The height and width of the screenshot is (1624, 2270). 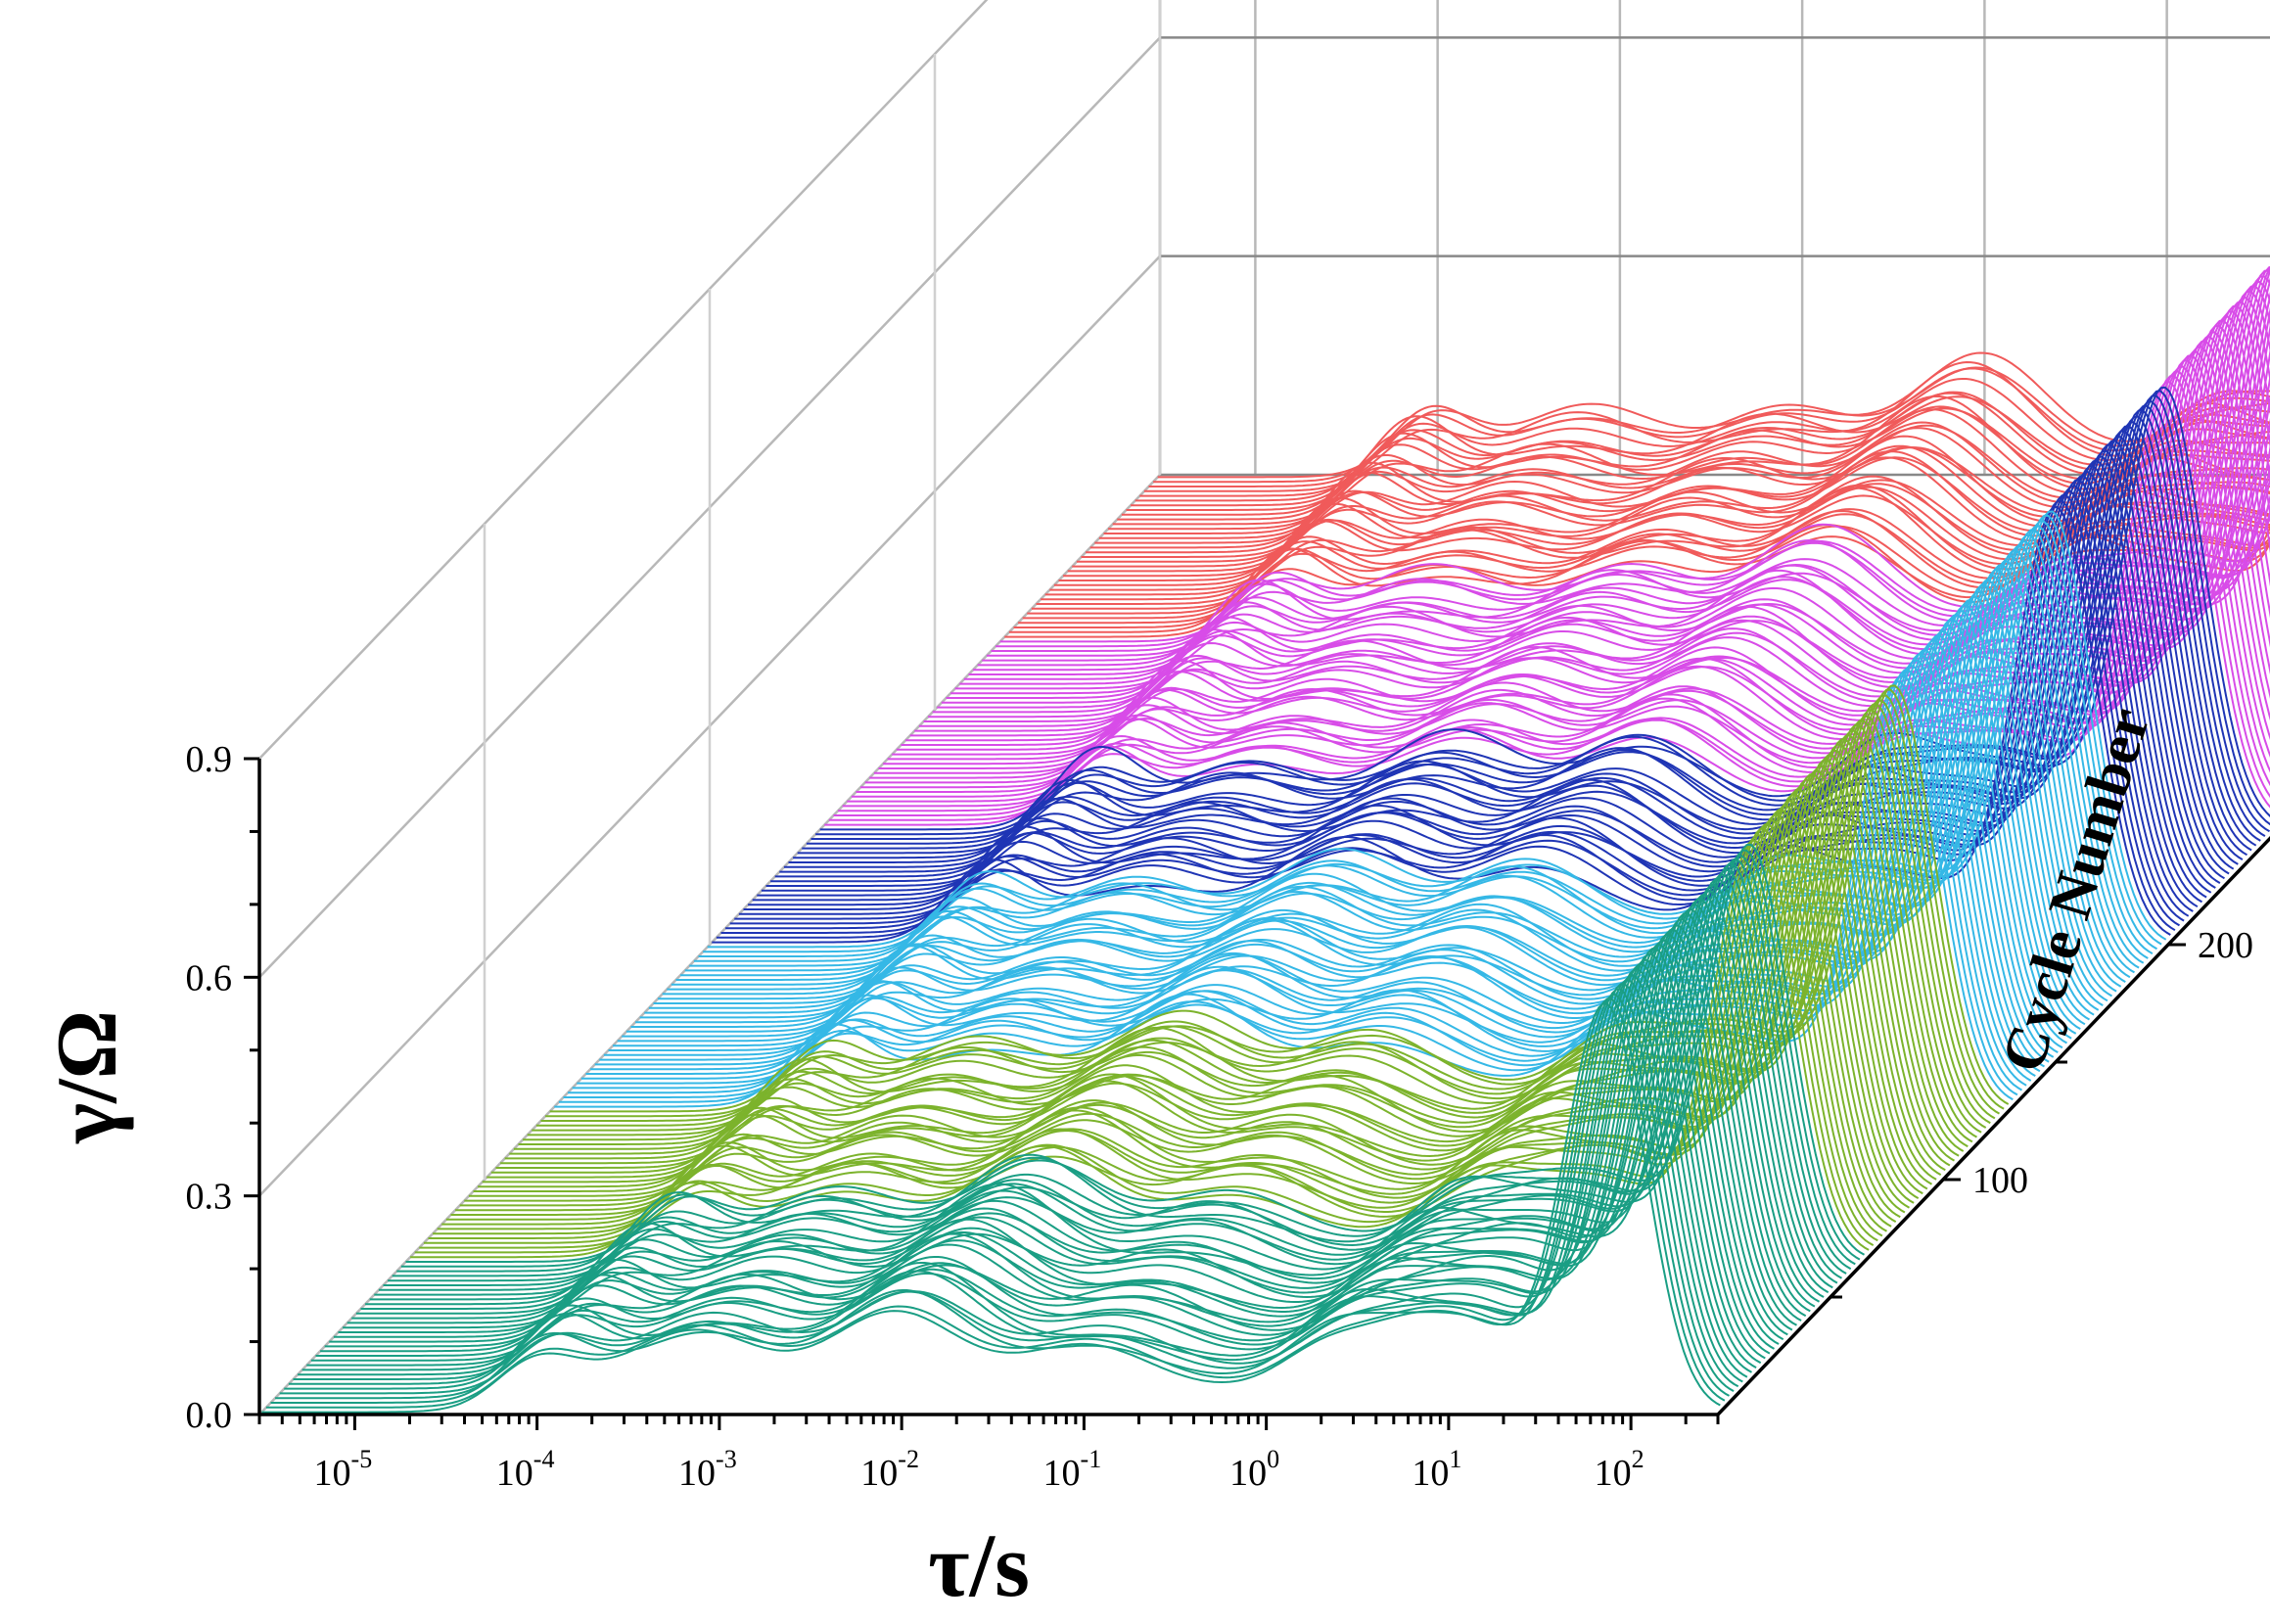 What do you see at coordinates (908, 1459) in the screenshot?
I see `x-tick-label-exponent: -2` at bounding box center [908, 1459].